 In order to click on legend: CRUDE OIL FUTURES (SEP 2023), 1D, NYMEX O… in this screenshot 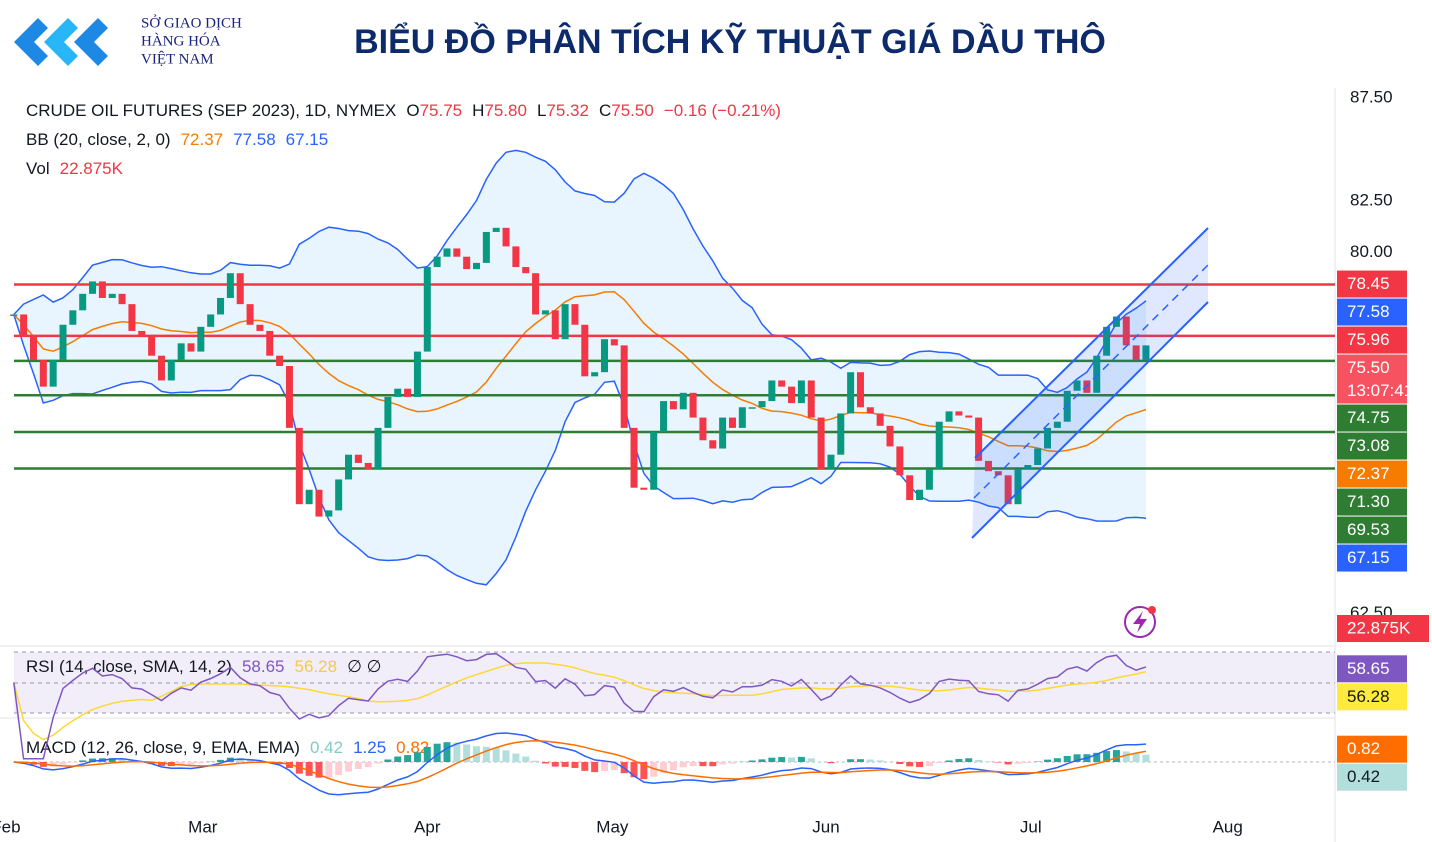, I will do `click(403, 110)`.